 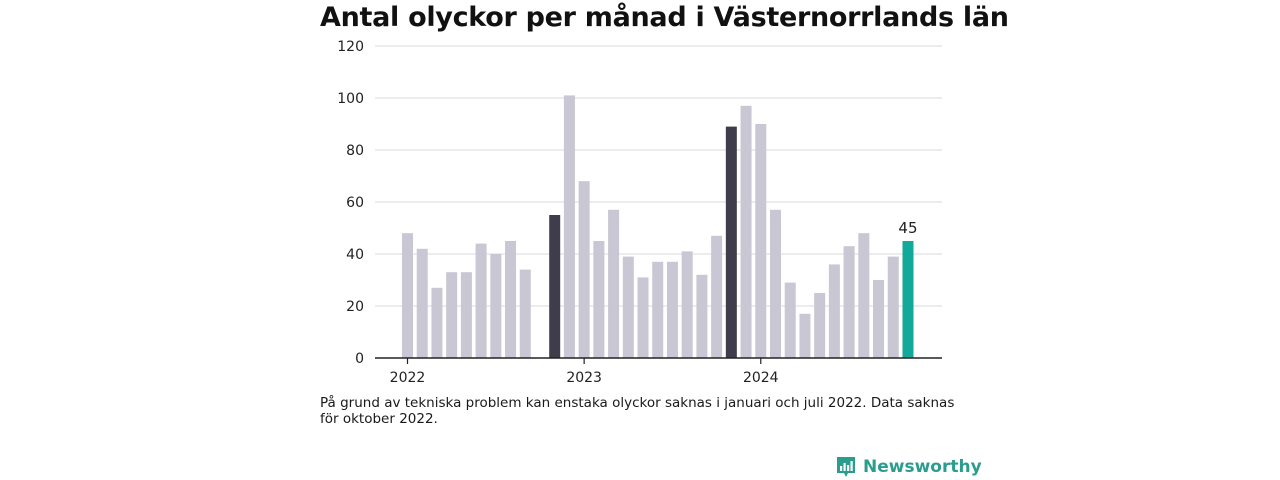 I want to click on y-tick-label: 0, so click(x=359, y=359).